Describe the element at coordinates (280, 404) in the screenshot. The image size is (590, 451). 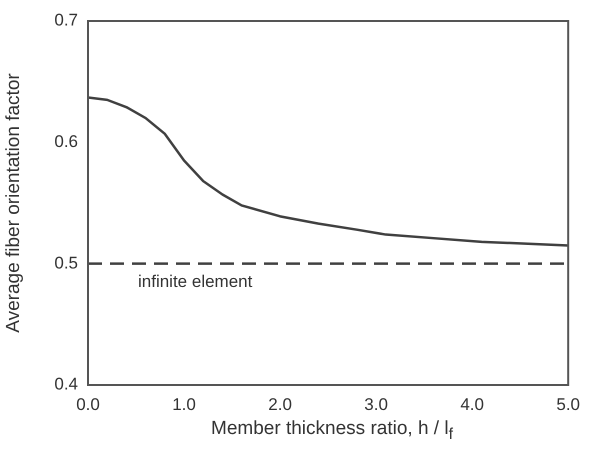
I see `x-tick-label: 2.0` at that location.